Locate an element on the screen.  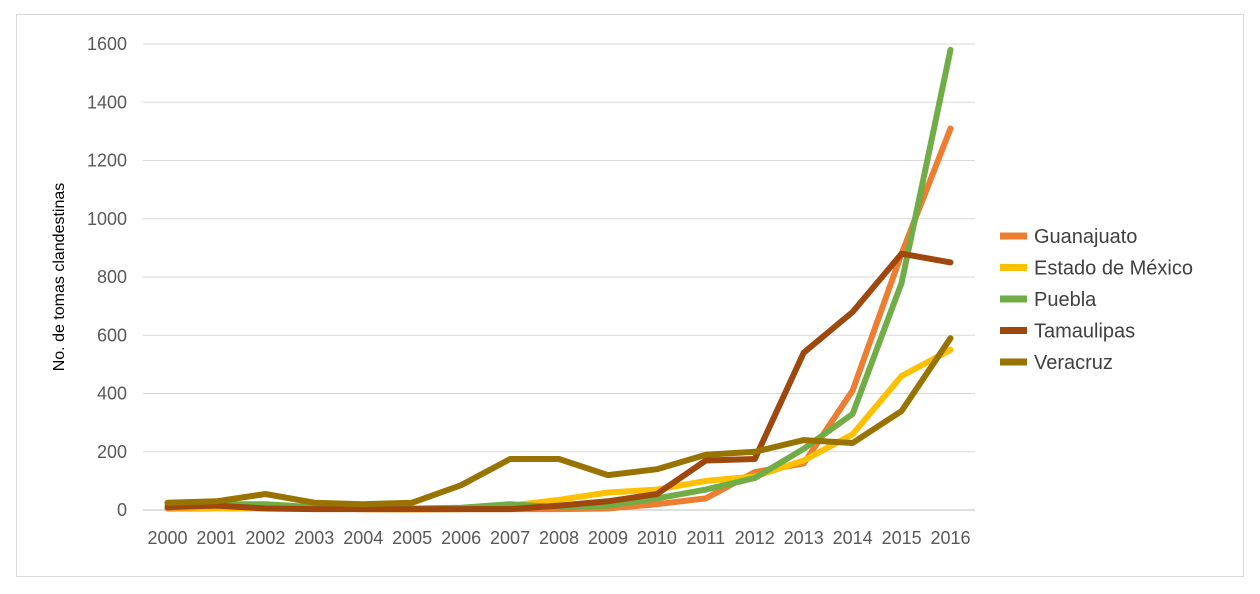
x-tick-label: 2000 is located at coordinates (167, 538).